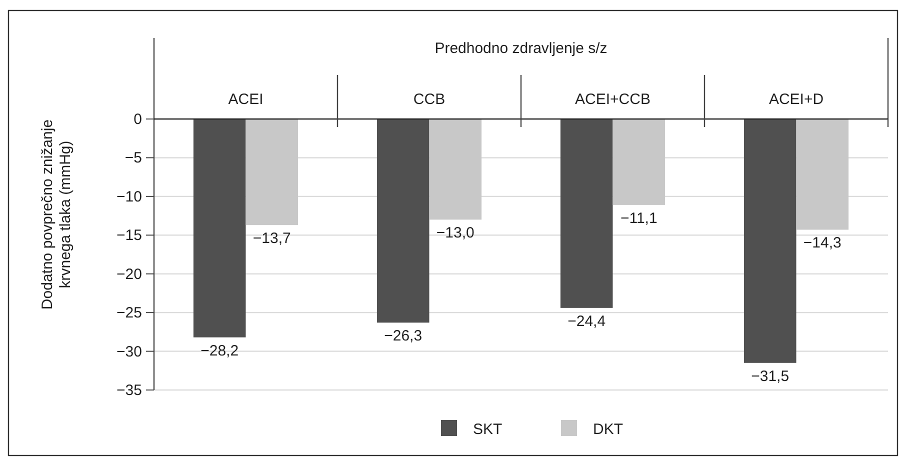 Image resolution: width=906 pixels, height=461 pixels. I want to click on y-tick-label: 0, so click(138, 119).